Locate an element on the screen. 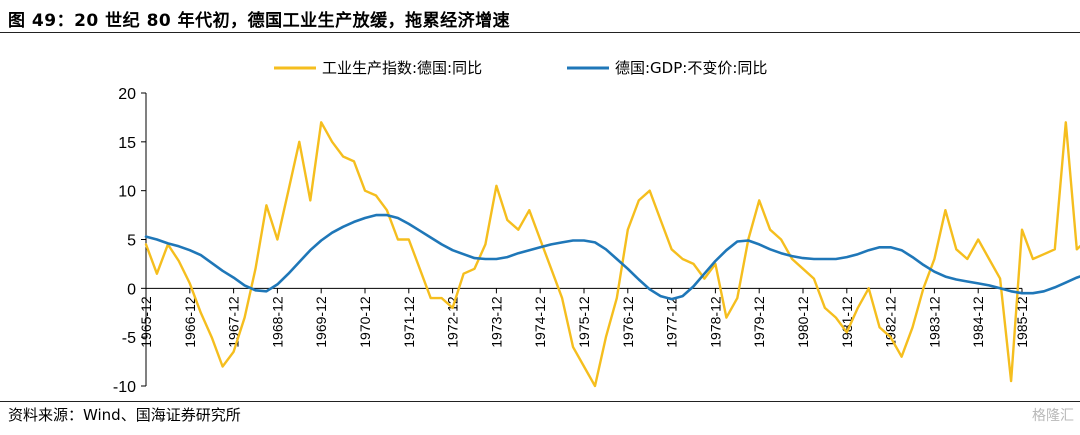 This screenshot has width=1080, height=435. x-tick-label: 1965-12 is located at coordinates (146, 322).